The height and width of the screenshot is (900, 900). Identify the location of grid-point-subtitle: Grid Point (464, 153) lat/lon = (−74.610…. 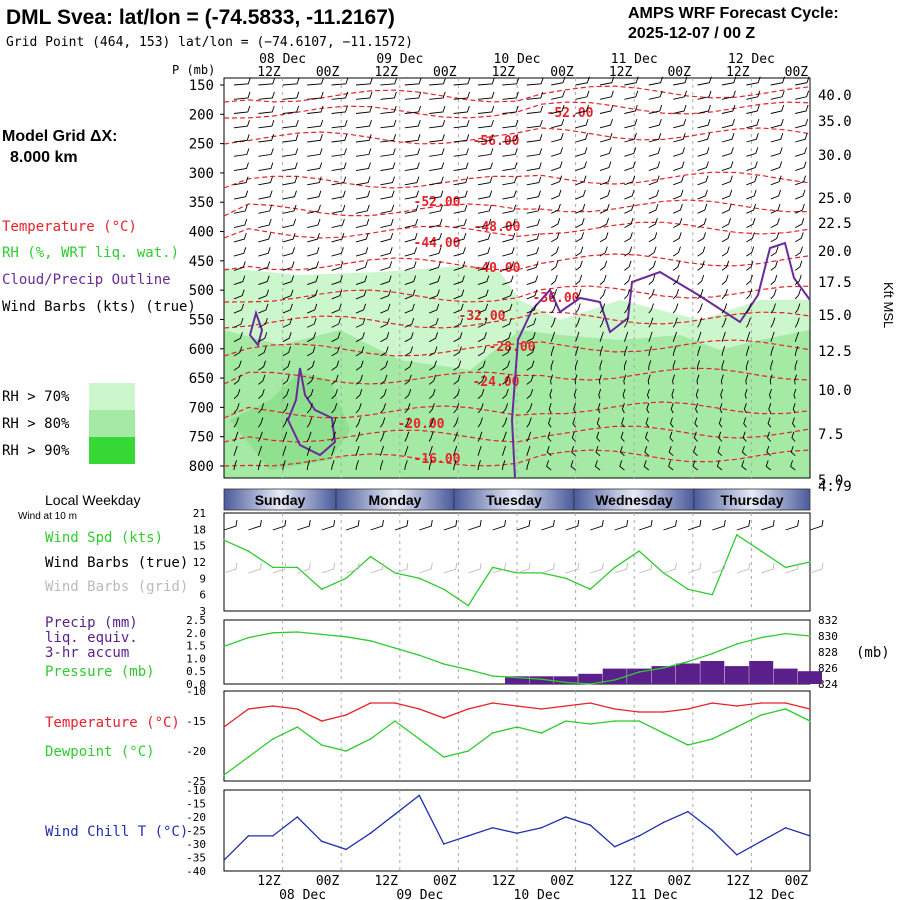
(209, 42).